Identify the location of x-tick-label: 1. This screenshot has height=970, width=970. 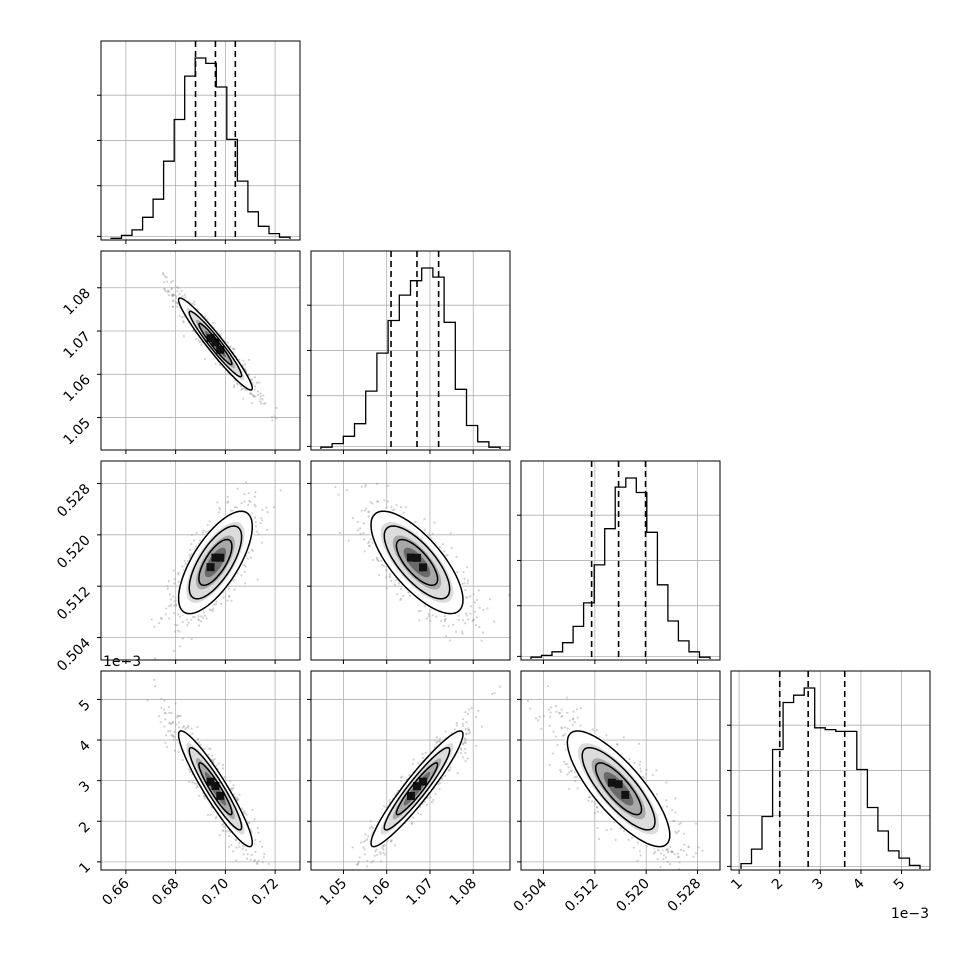
(737, 885).